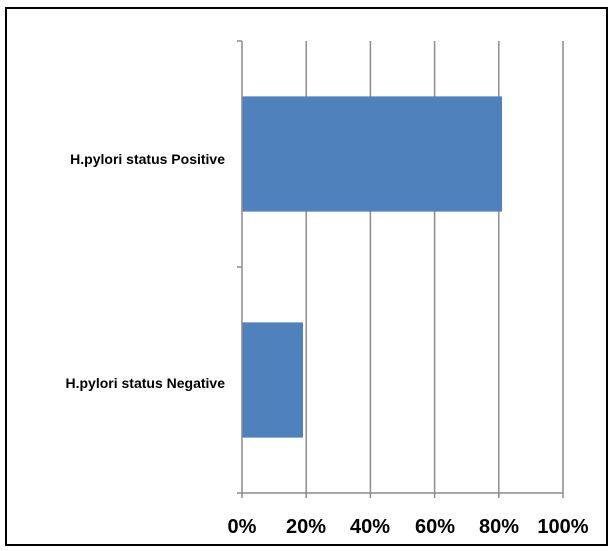  What do you see at coordinates (562, 527) in the screenshot?
I see `x-tick-label: 100%` at bounding box center [562, 527].